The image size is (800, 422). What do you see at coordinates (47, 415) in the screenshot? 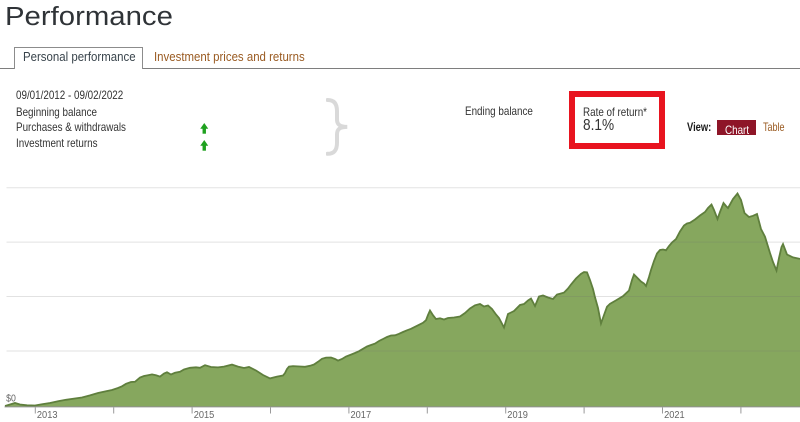
I see `svg-text: 2013` at bounding box center [47, 415].